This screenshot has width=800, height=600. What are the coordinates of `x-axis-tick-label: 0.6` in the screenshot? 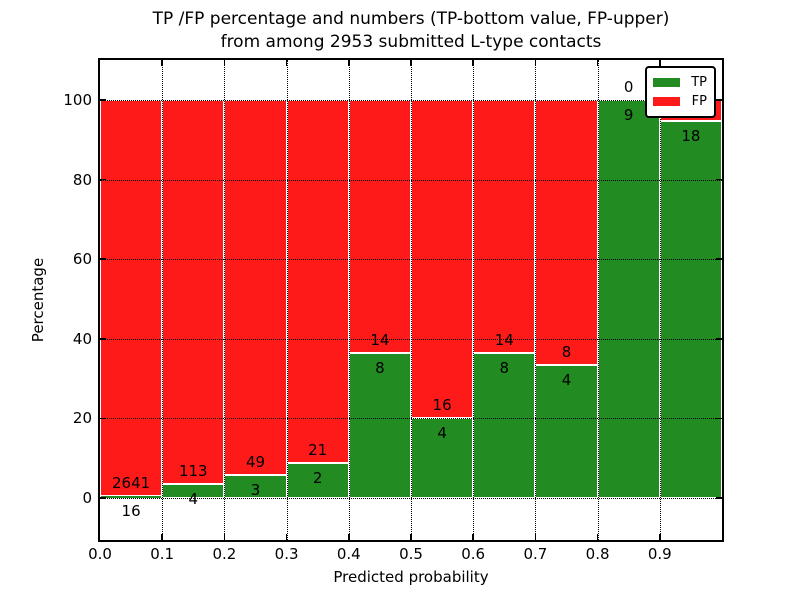 It's located at (473, 554).